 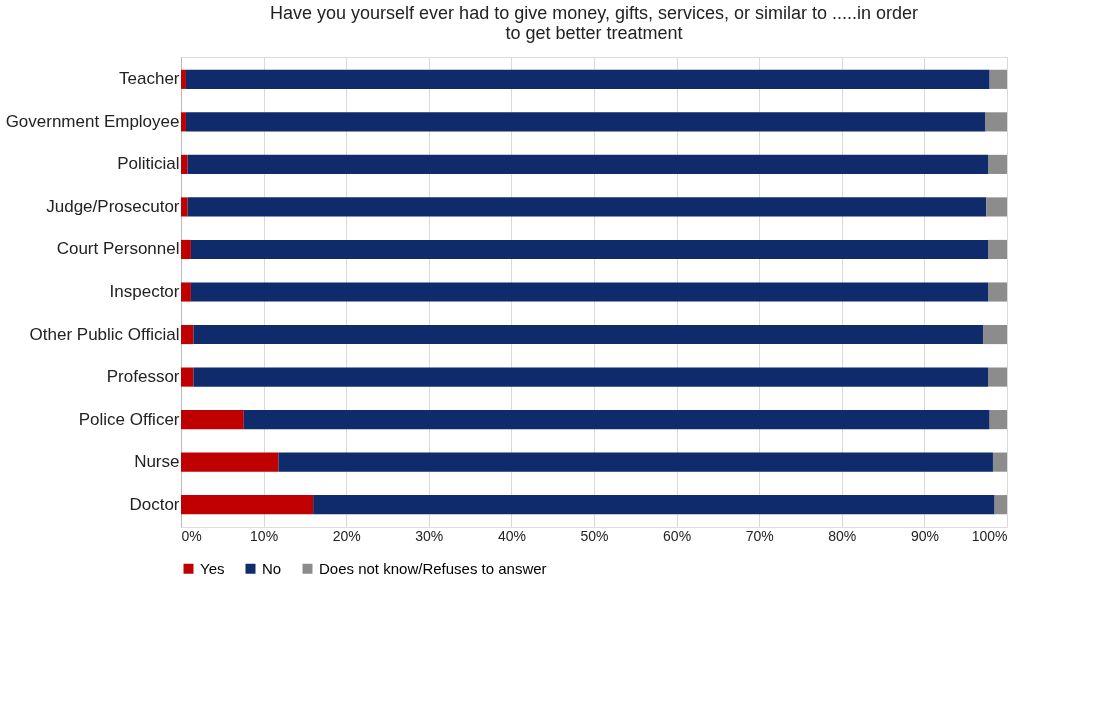 I want to click on y-tick-label: Government Employee, so click(x=92, y=121).